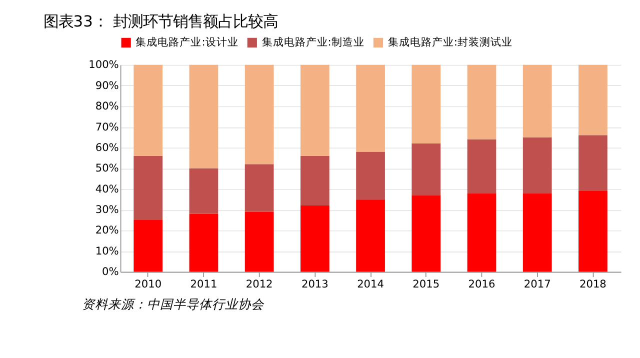 The height and width of the screenshot is (358, 640). Describe the element at coordinates (592, 284) in the screenshot. I see `x-tick-label: 2018` at that location.